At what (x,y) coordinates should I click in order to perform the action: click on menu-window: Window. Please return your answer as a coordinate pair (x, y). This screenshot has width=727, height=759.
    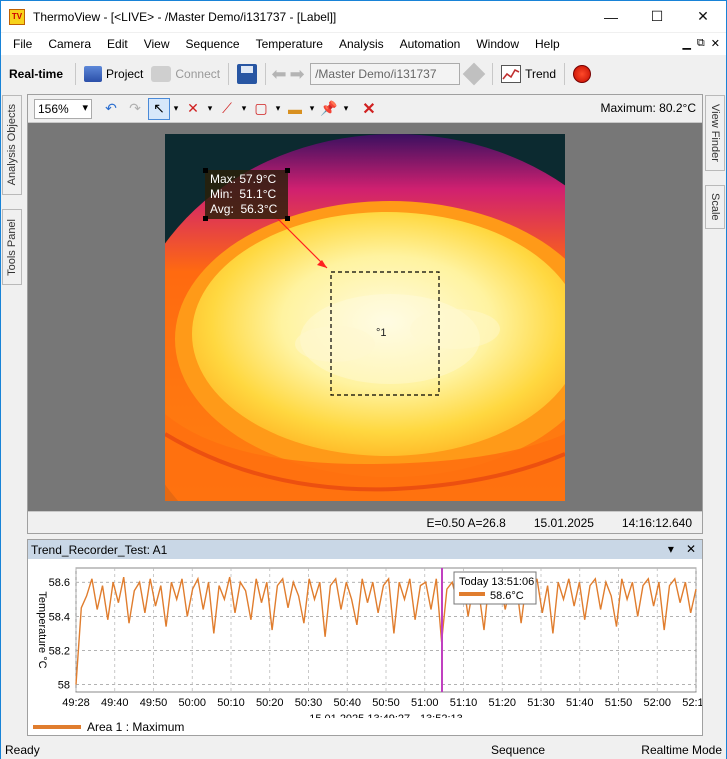
    Looking at the image, I should click on (498, 44).